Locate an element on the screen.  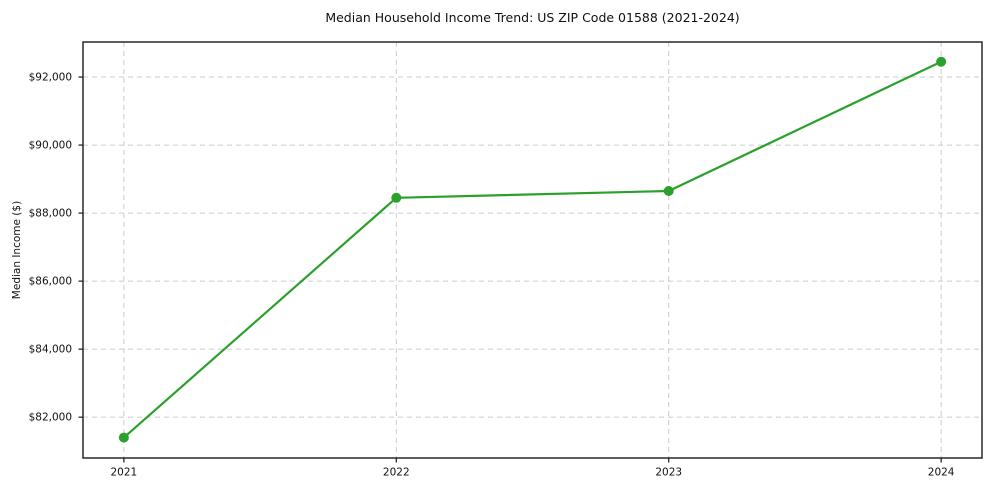
y-tick-label: $92,000 is located at coordinates (50, 78).